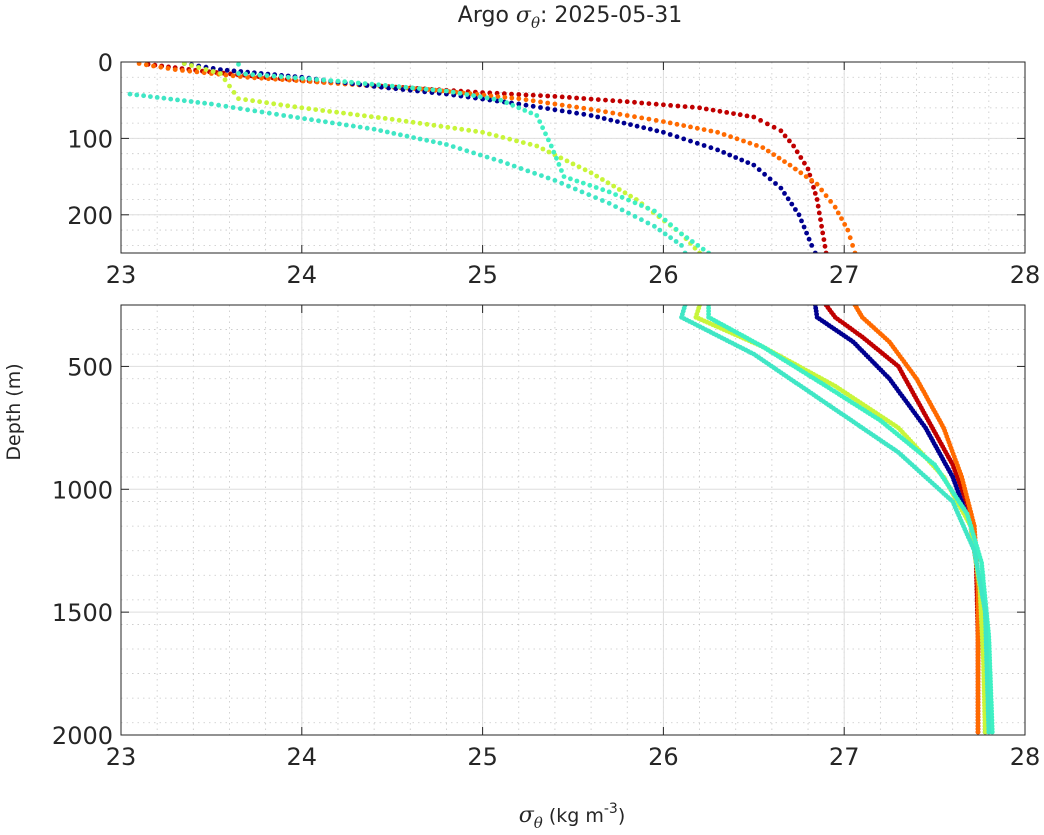 The width and height of the screenshot is (1044, 835). I want to click on upper-x-tick-label: 27, so click(844, 275).